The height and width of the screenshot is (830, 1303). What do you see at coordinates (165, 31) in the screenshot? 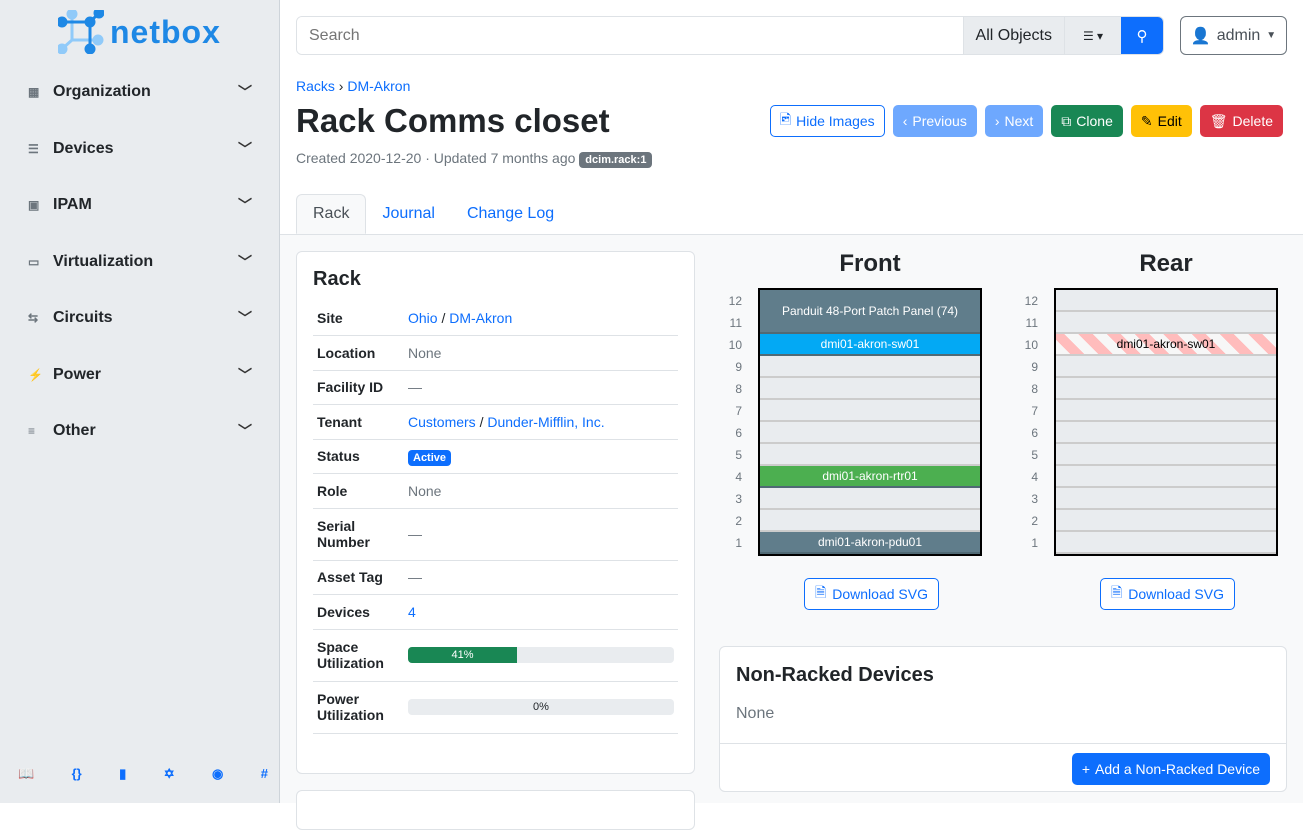
I see `brand-name: netbox` at bounding box center [165, 31].